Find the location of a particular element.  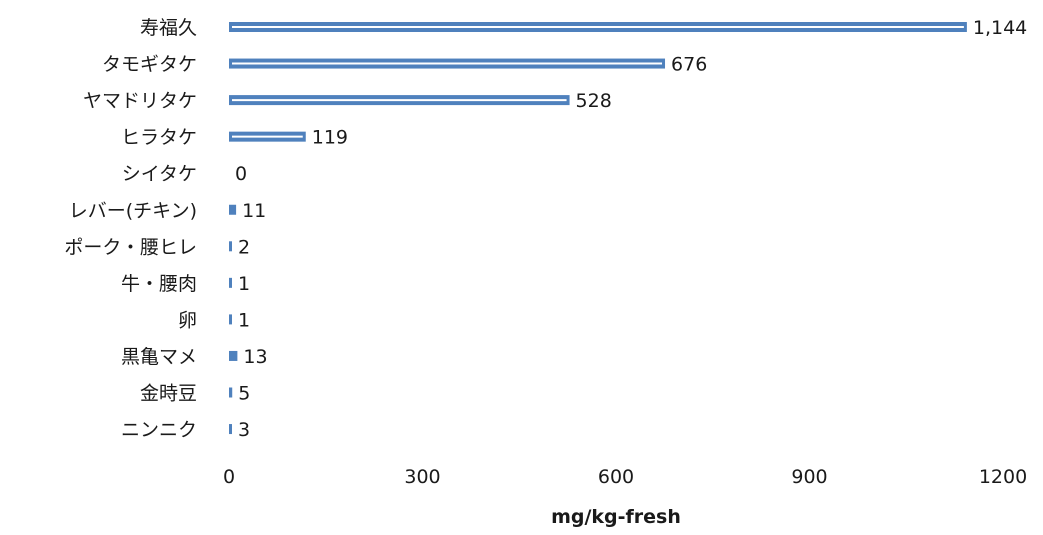

x-tick-label: 300 is located at coordinates (422, 477).